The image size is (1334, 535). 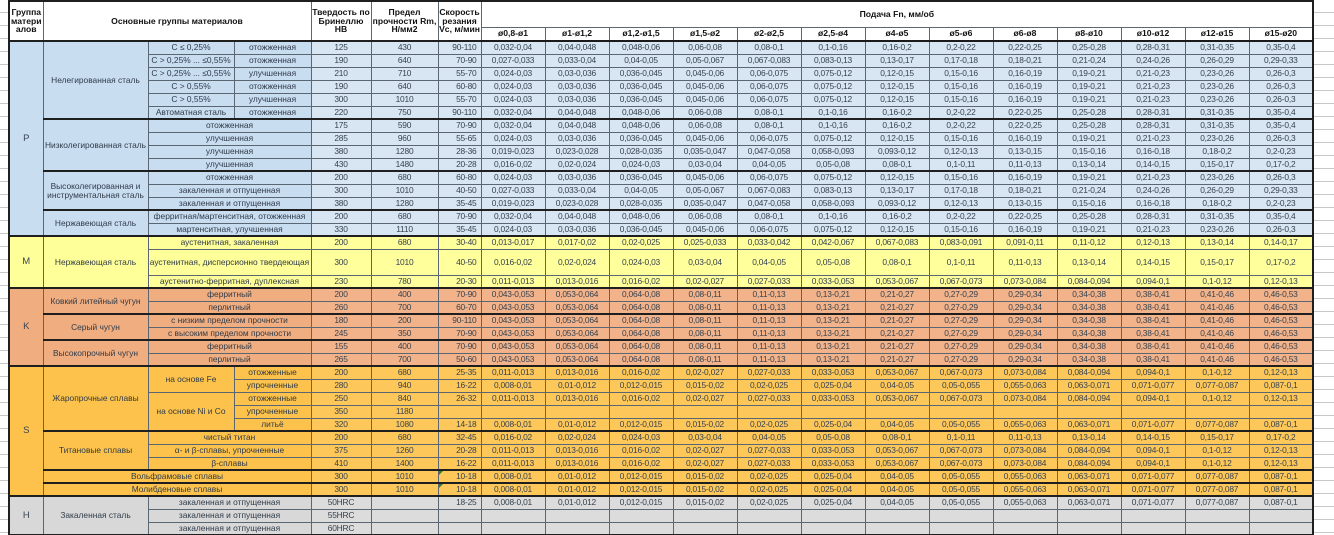 What do you see at coordinates (1153, 86) in the screenshot?
I see `feed-cell: 0,21-0,23` at bounding box center [1153, 86].